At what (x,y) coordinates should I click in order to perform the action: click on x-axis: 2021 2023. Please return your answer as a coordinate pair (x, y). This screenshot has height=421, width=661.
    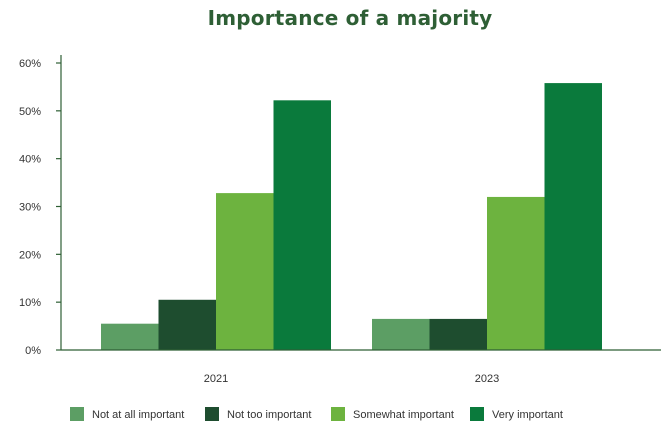
    Looking at the image, I should click on (361, 367).